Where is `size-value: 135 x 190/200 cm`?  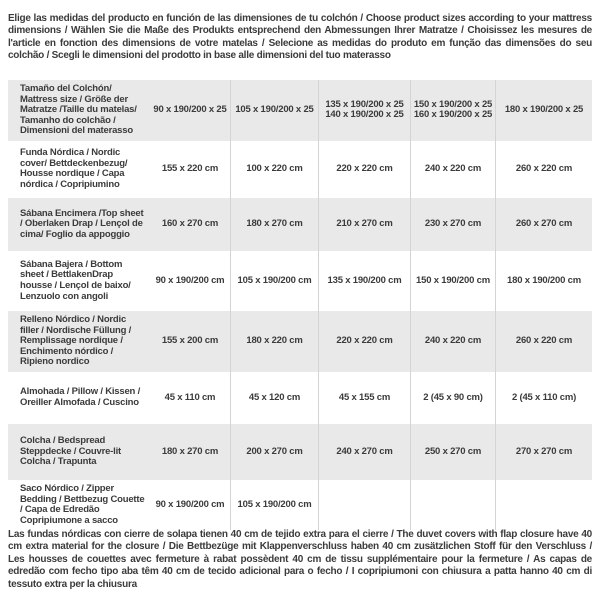
size-value: 135 x 190/200 cm is located at coordinates (364, 280).